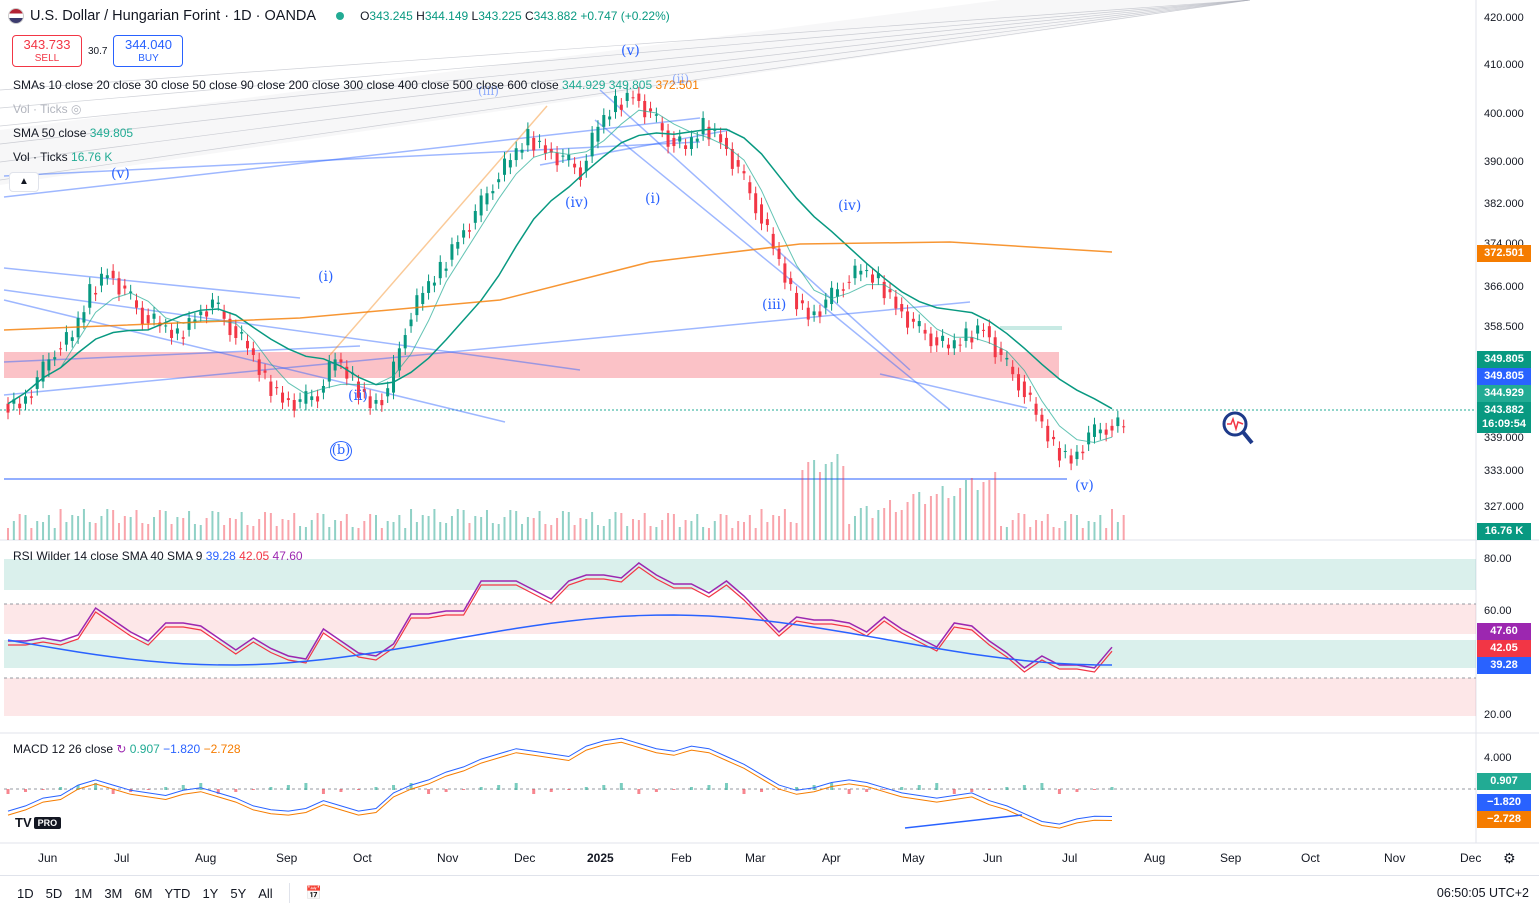 Image resolution: width=1539 pixels, height=910 pixels. Describe the element at coordinates (1504, 18) in the screenshot. I see `price-tick: 420.000` at that location.